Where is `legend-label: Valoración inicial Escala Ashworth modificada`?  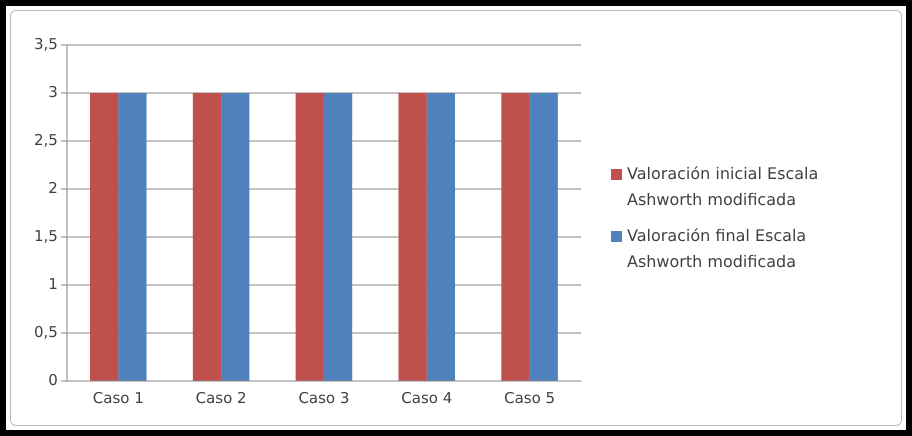
legend-label: Valoración inicial Escala Ashworth modificada is located at coordinates (722, 186).